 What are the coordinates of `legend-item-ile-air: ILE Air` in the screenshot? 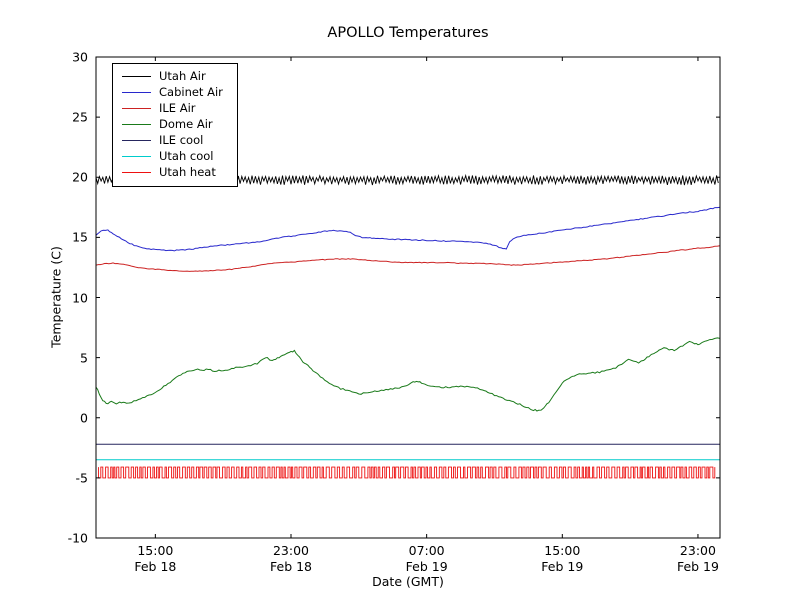 It's located at (172, 109).